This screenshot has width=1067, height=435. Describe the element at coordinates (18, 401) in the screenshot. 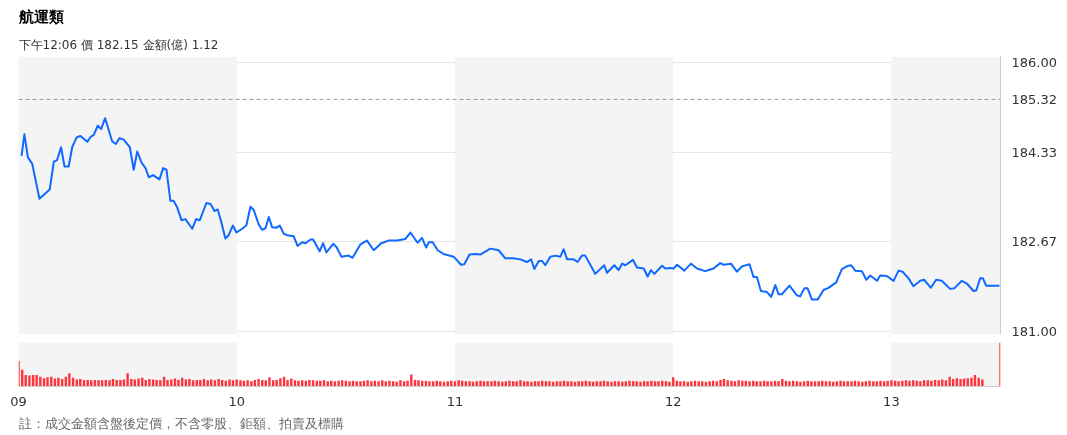

I see `x-tick-label: 09` at that location.